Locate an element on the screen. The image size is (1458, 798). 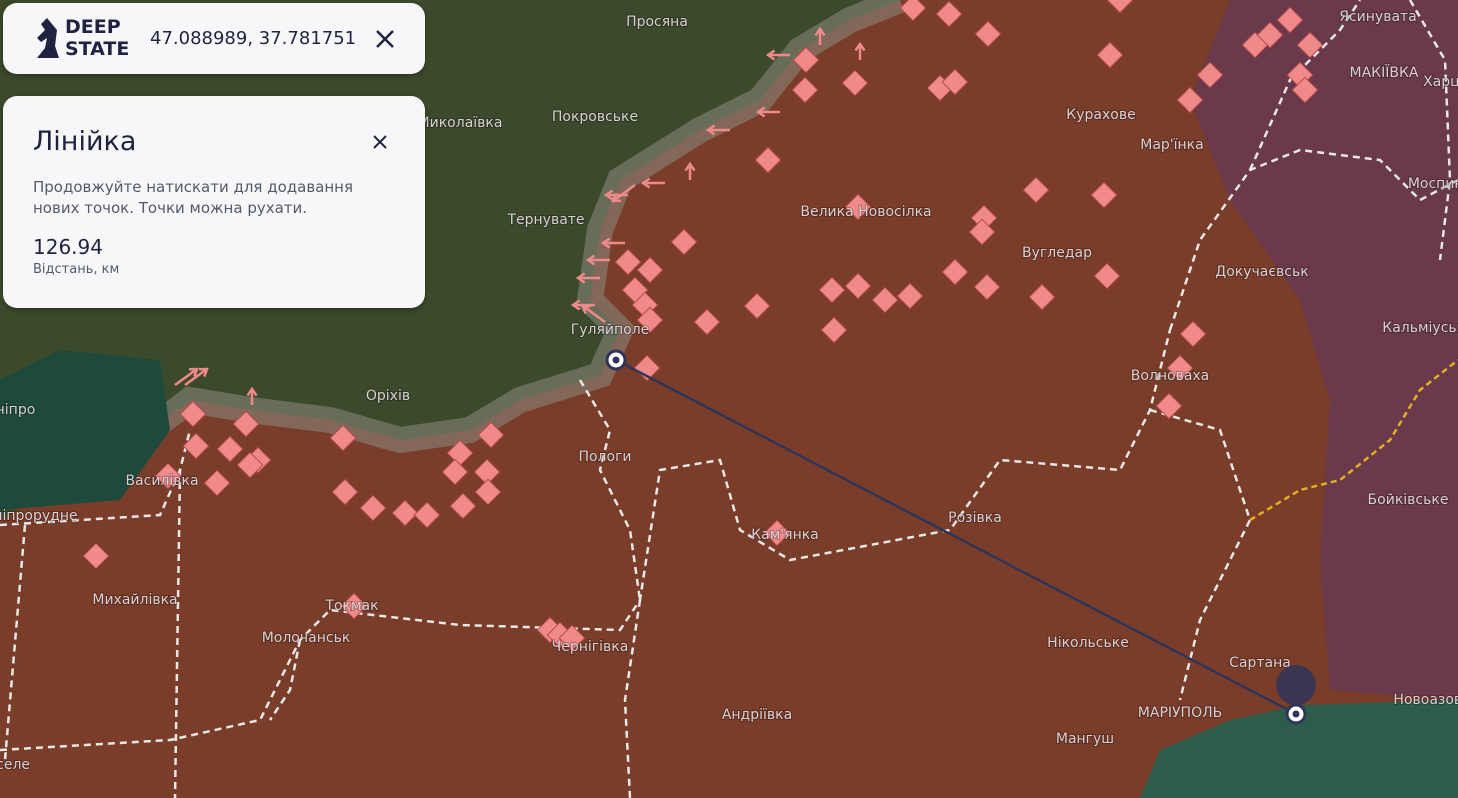
place-label: Просяна is located at coordinates (657, 22).